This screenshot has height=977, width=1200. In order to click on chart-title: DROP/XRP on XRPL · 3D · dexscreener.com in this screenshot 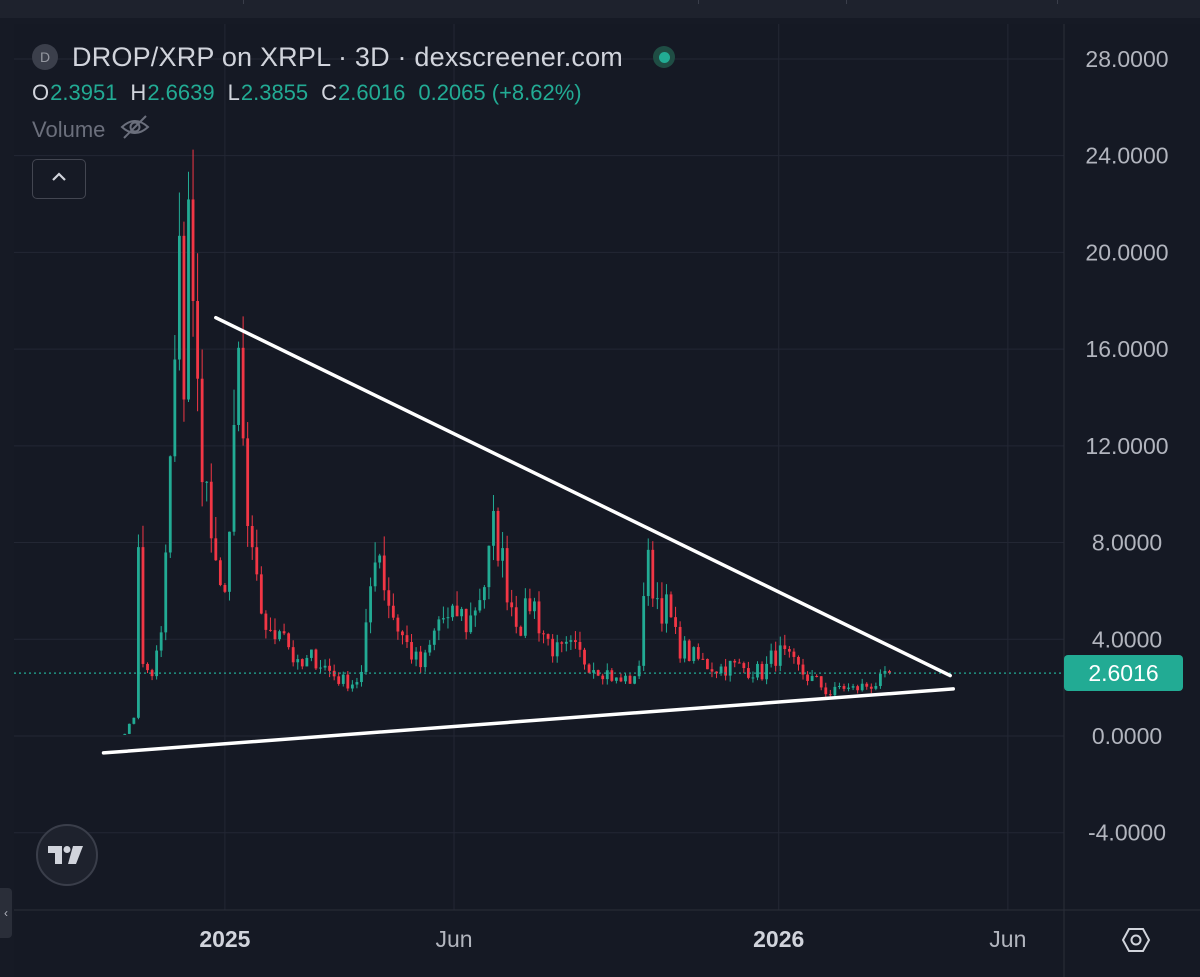, I will do `click(348, 56)`.